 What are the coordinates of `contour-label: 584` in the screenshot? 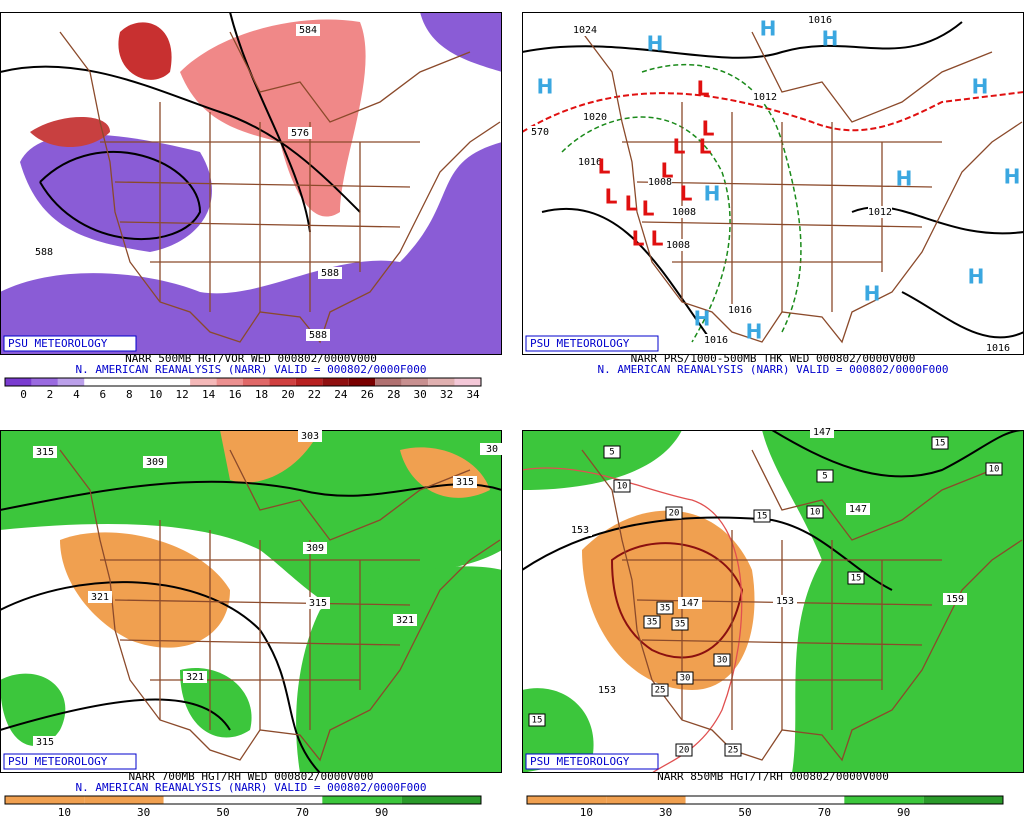 It's located at (308, 30).